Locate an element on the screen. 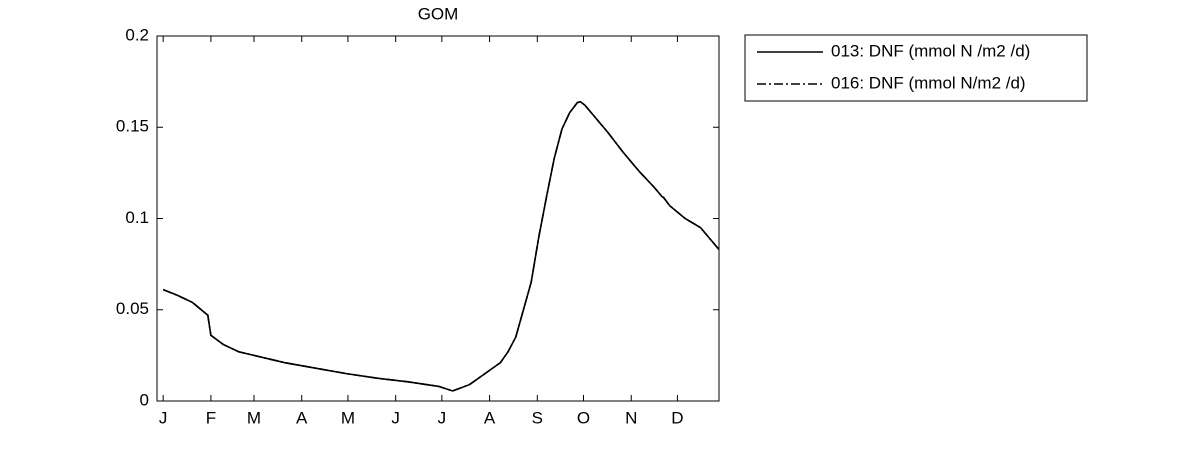 Image resolution: width=1200 pixels, height=450 pixels. legend-label: 016: DNF (mmol N/m2 /d) is located at coordinates (928, 82).